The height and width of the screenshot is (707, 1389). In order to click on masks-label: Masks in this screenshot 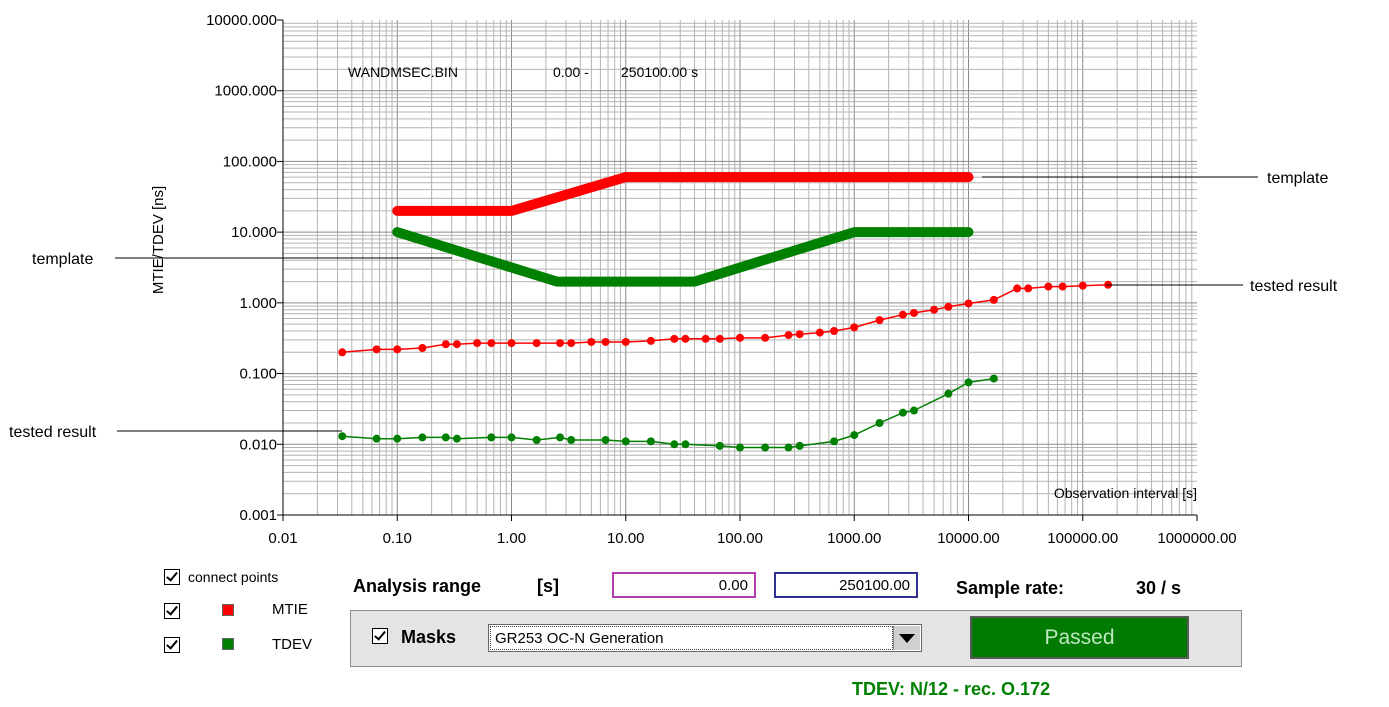, I will do `click(429, 637)`.